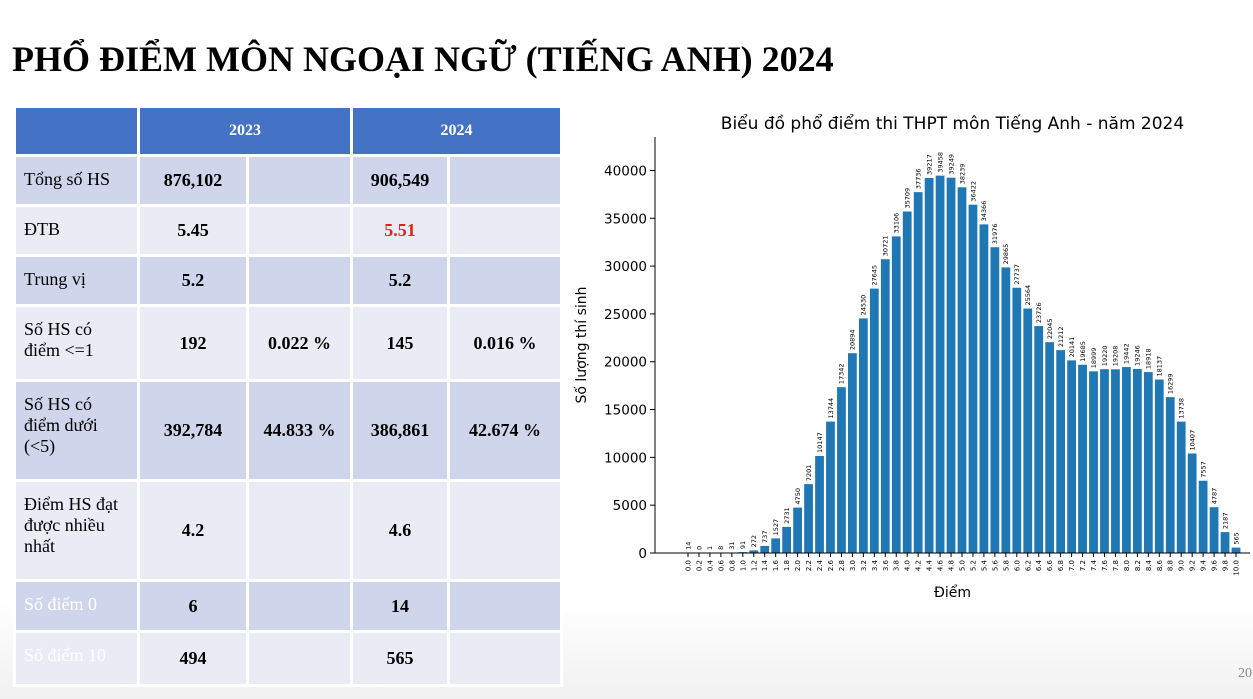  I want to click on data-label: 18999, so click(1094, 358).